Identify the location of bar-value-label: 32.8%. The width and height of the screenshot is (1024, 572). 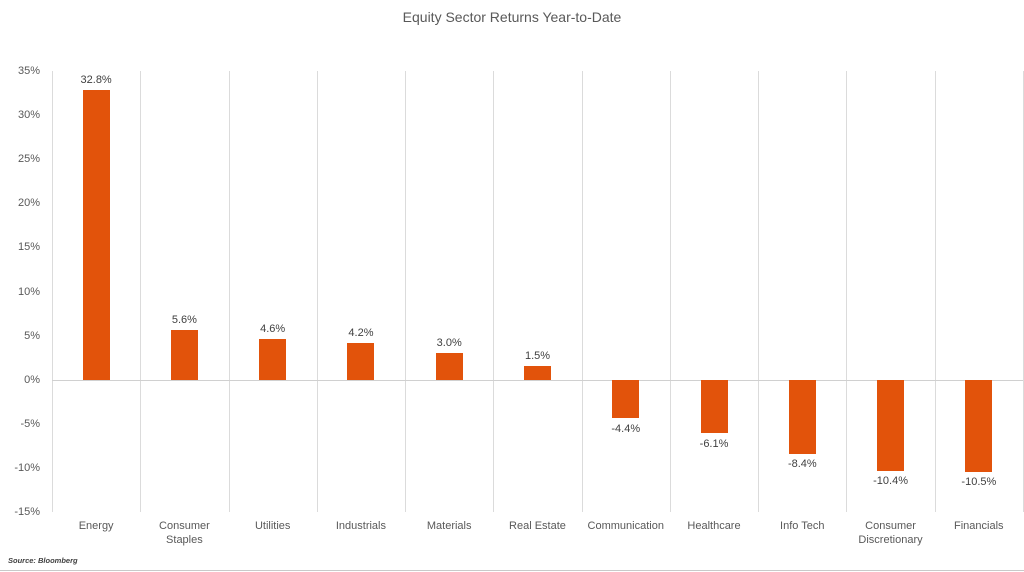
(96, 80).